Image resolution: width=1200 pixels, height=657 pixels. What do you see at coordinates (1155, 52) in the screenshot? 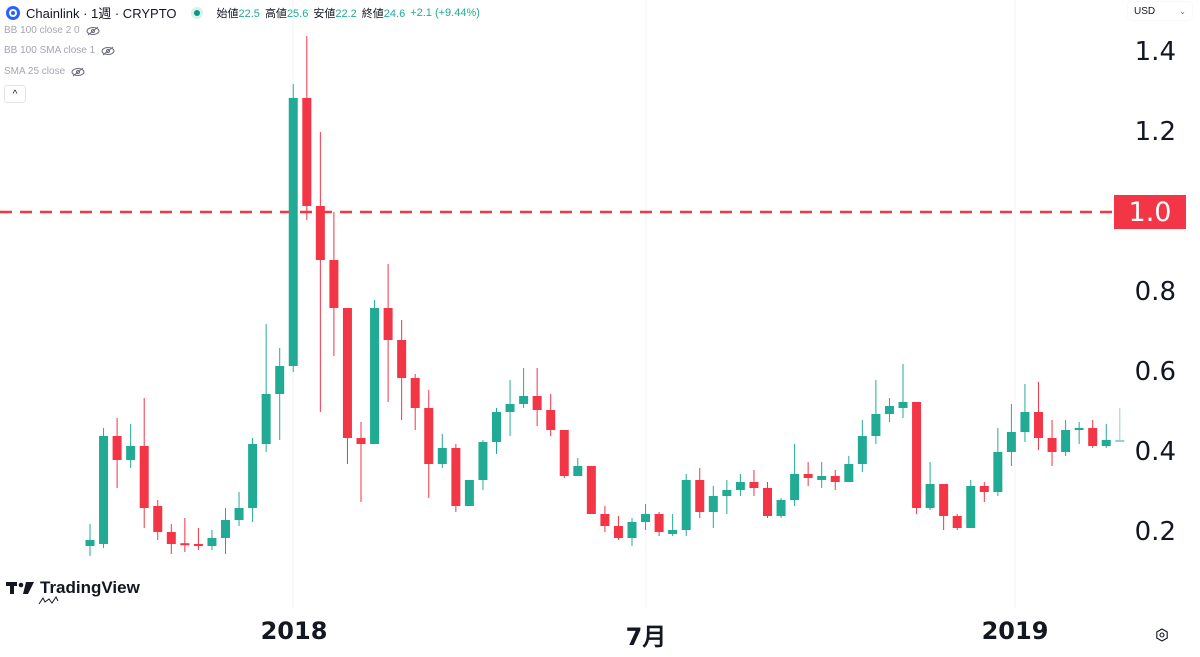
I see `y-tick-label: 1.4` at bounding box center [1155, 52].